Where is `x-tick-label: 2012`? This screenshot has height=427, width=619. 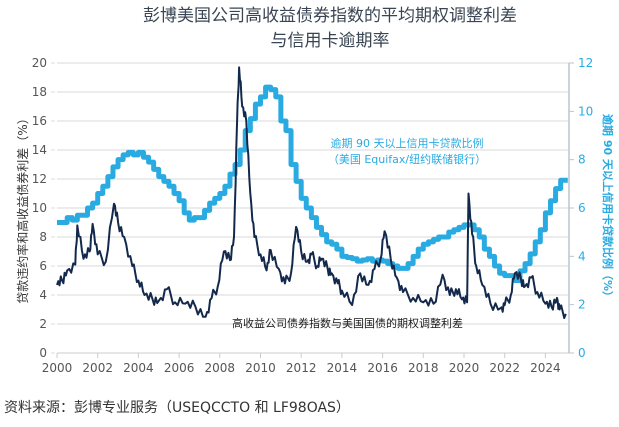 x-tick-label: 2012 is located at coordinates (301, 368).